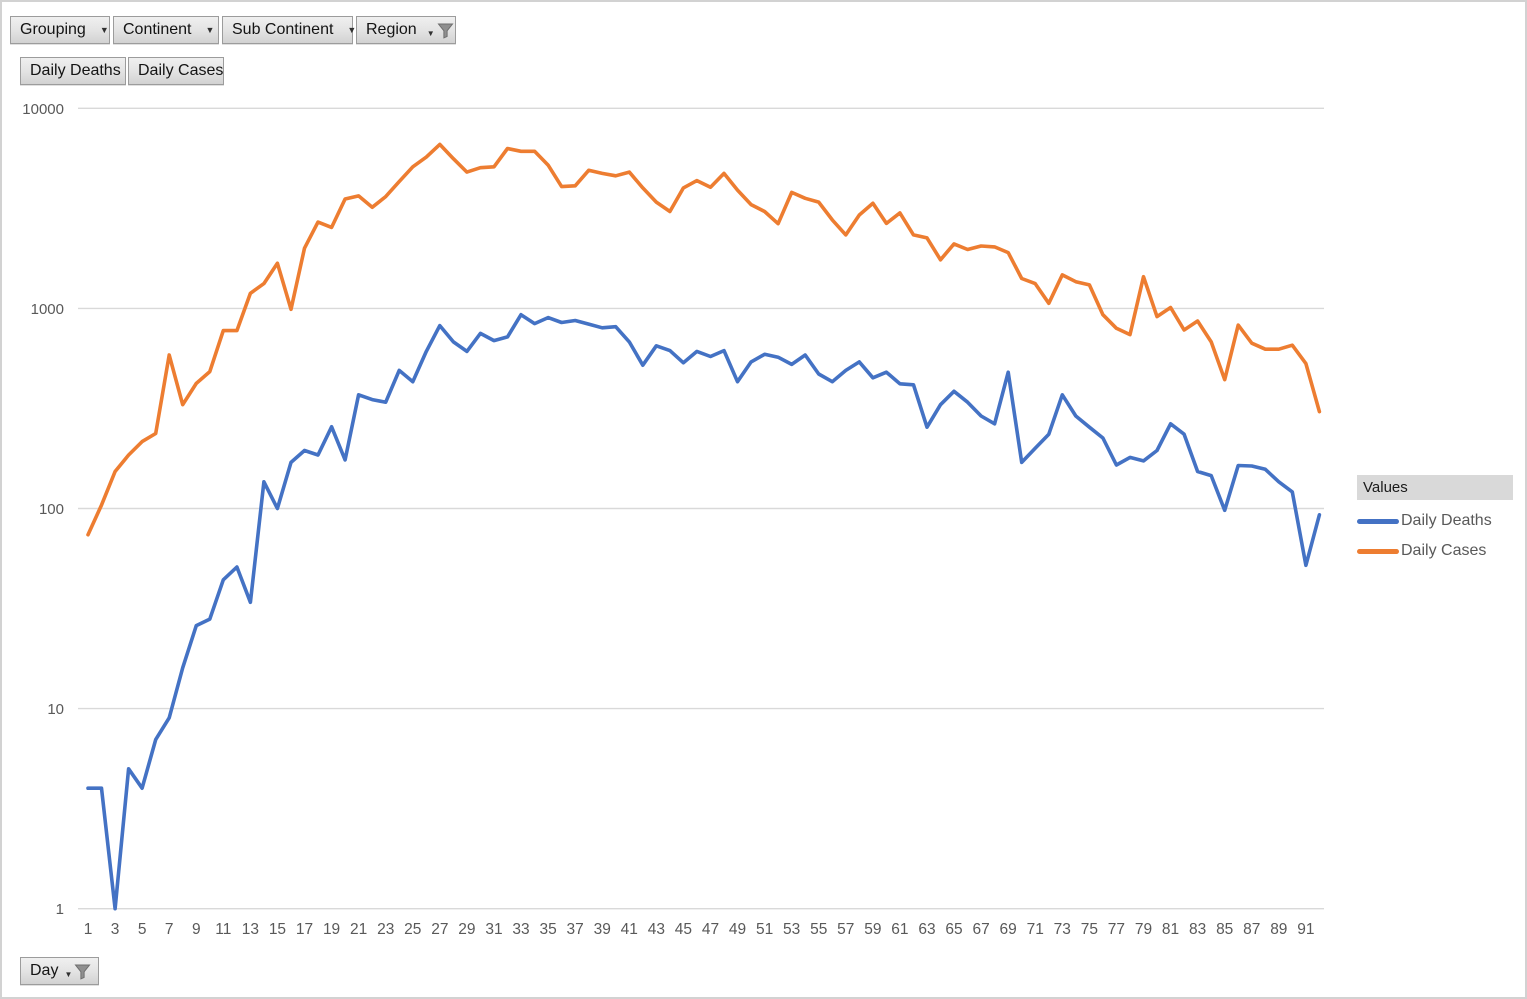 This screenshot has height=999, width=1527. Describe the element at coordinates (1116, 929) in the screenshot. I see `x-axis-tick-label: 77` at that location.